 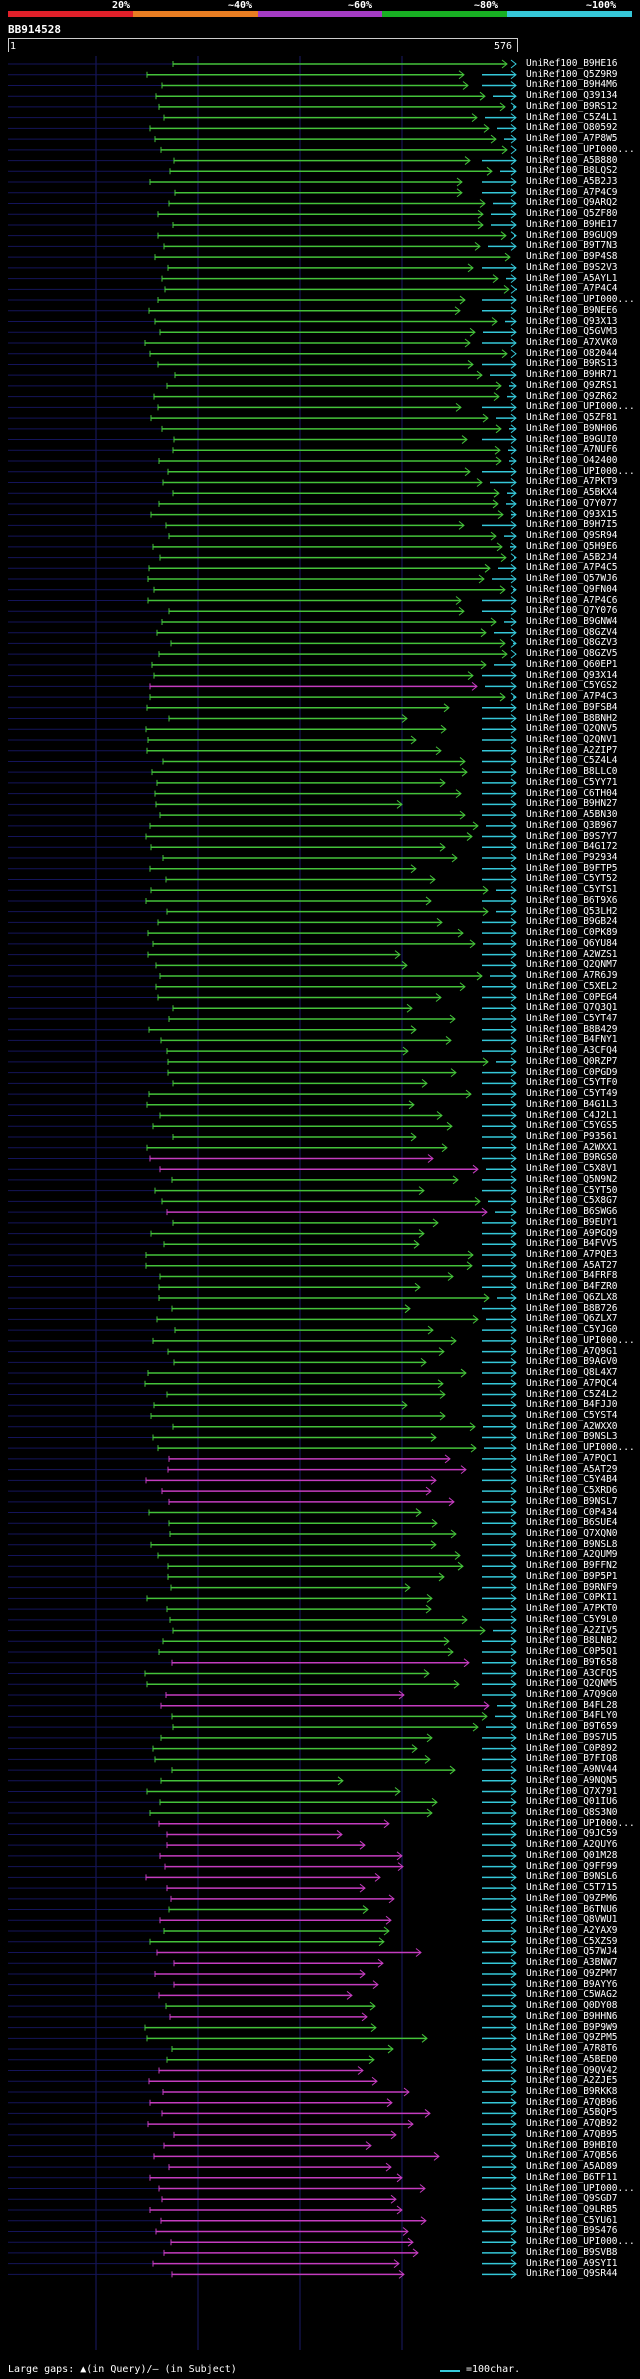 What do you see at coordinates (572, 1952) in the screenshot?
I see `hit-label: UniRef100_Q57WJ4` at bounding box center [572, 1952].